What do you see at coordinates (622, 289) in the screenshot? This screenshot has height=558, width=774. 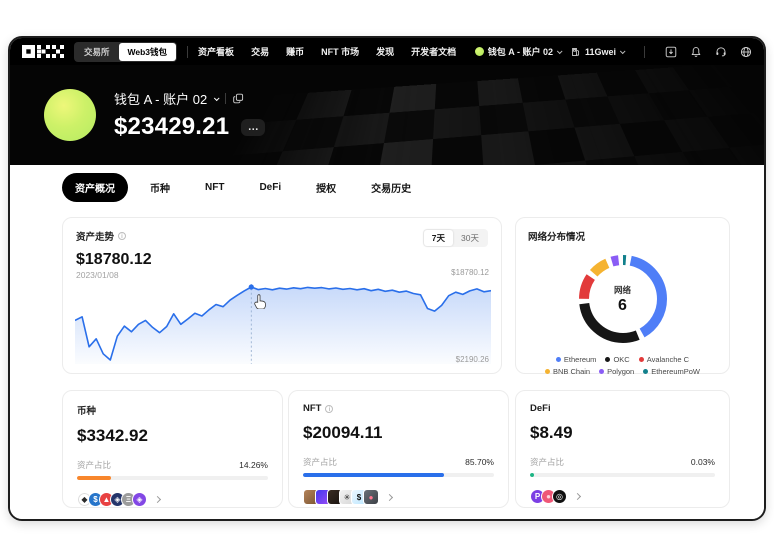 I see `donut-center-label: 网络` at bounding box center [622, 289].